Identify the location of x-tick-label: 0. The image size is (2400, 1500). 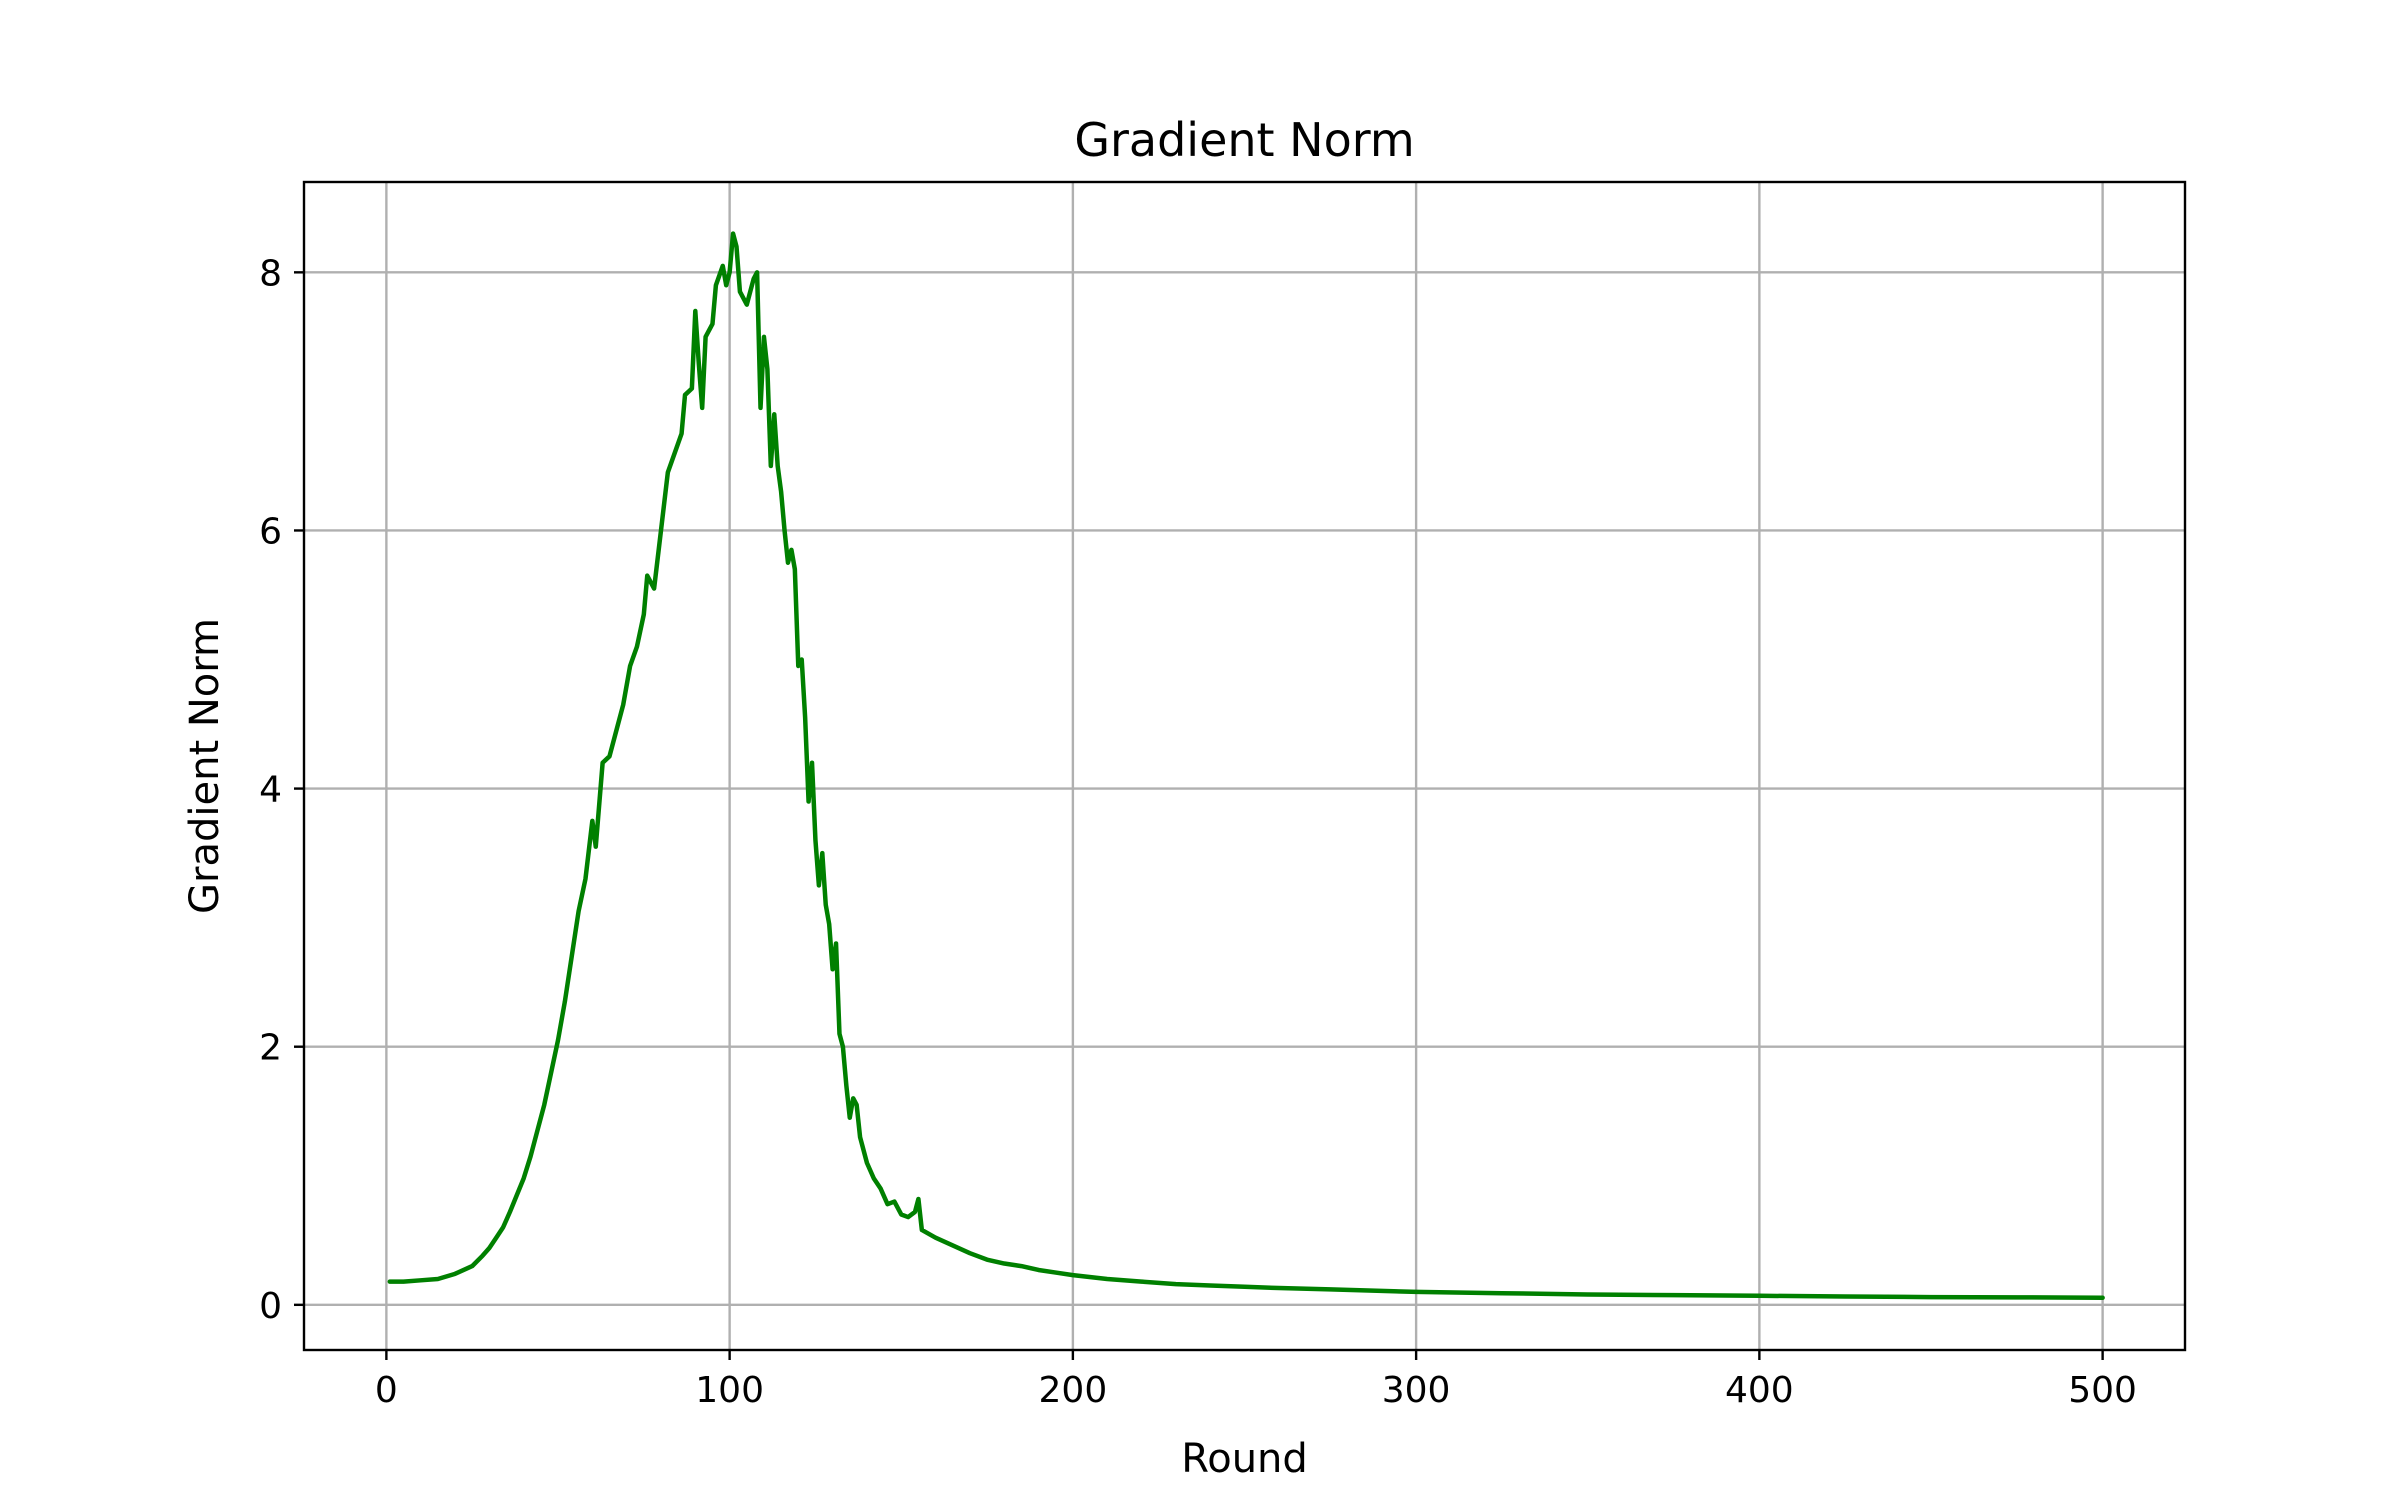
(386, 1390).